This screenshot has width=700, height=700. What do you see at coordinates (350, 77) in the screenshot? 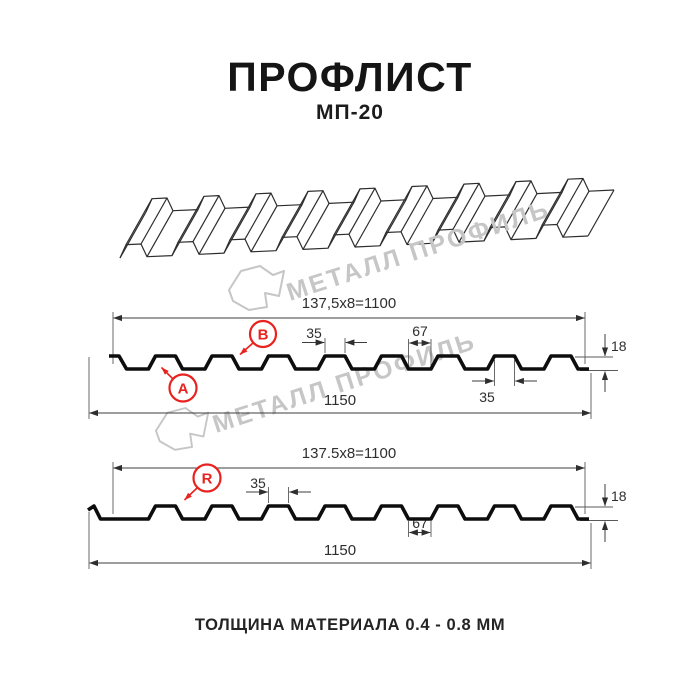
I see `page-title: ПРОФЛИСТ` at bounding box center [350, 77].